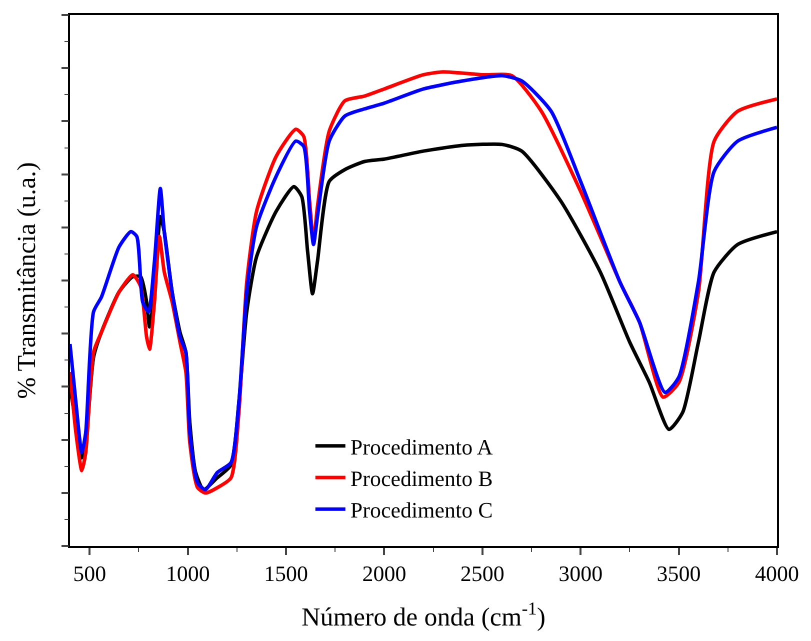  I want to click on x-tick-label: 2500, so click(482, 573).